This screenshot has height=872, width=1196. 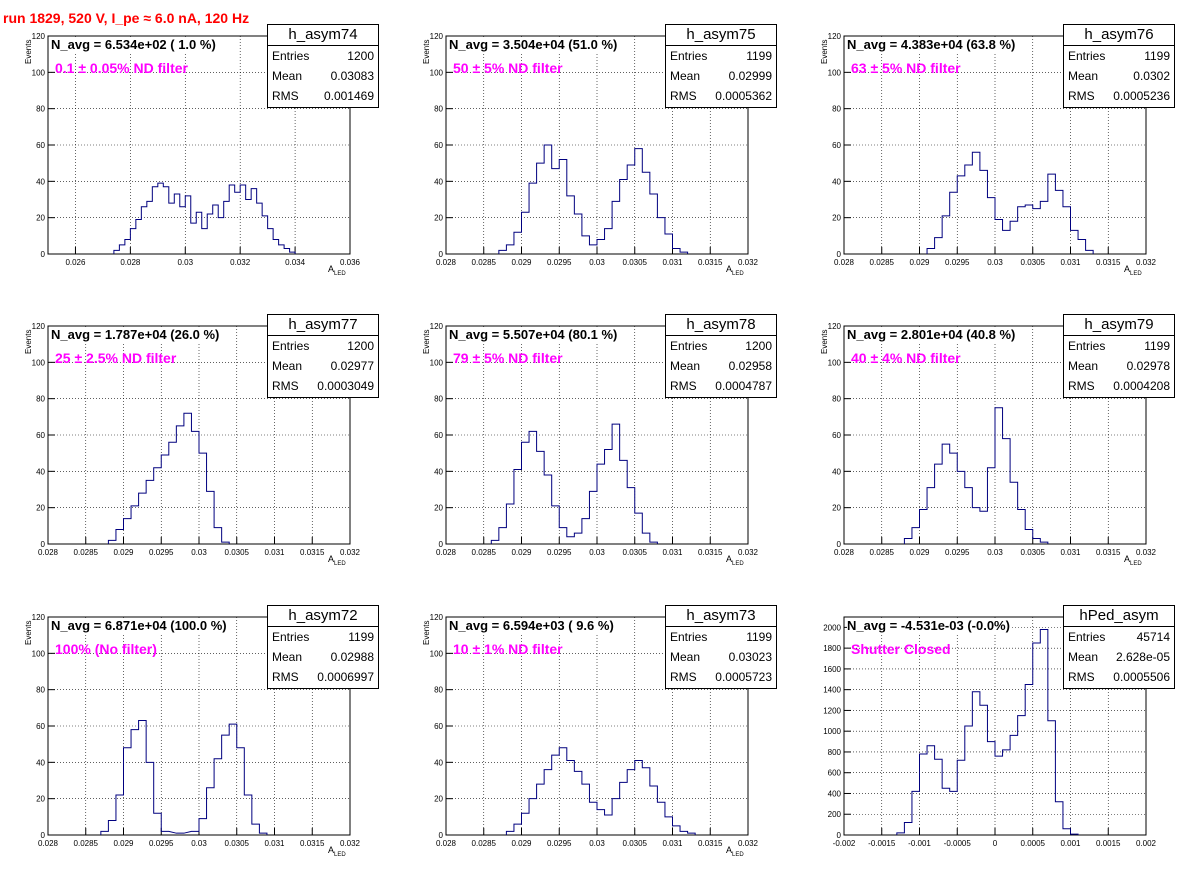 What do you see at coordinates (931, 334) in the screenshot?
I see `n-avg-label: N_avg = 2.801e+04 (40.8 %)` at bounding box center [931, 334].